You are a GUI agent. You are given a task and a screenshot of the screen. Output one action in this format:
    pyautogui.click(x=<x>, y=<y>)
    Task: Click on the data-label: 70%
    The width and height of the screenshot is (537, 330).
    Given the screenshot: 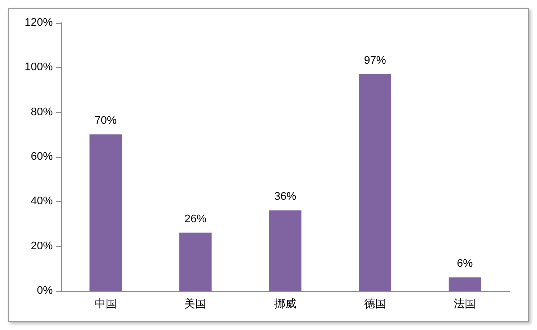 What is the action you would take?
    pyautogui.click(x=106, y=121)
    